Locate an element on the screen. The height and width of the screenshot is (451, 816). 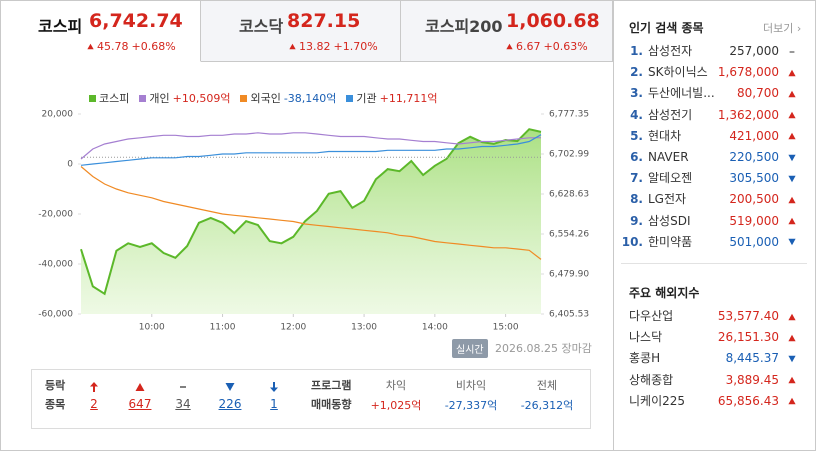
x-tick-label: 11:00 is located at coordinates (223, 328).